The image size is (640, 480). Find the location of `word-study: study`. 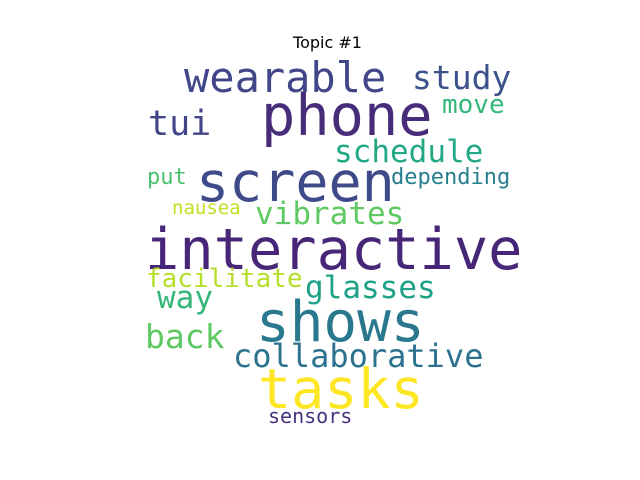

word-study: study is located at coordinates (462, 77).